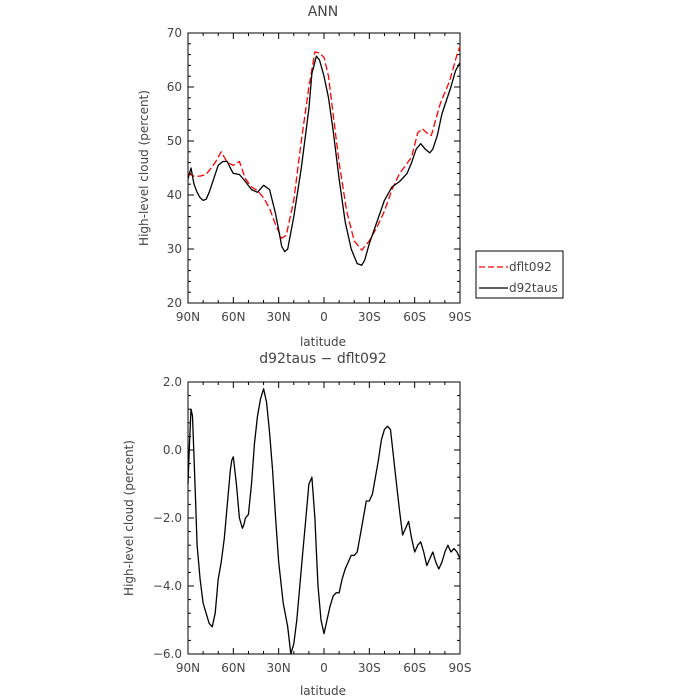 Image resolution: width=700 pixels, height=700 pixels. What do you see at coordinates (414, 317) in the screenshot?
I see `top-x-tick-label: 60S` at bounding box center [414, 317].